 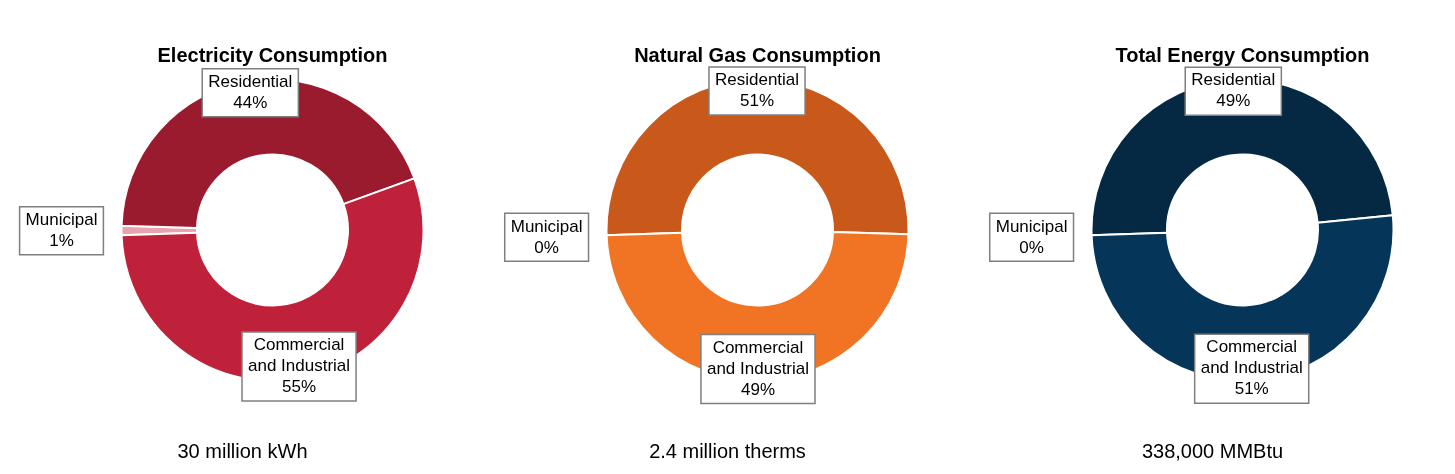 I want to click on slice-label: Municipal, so click(x=61, y=219).